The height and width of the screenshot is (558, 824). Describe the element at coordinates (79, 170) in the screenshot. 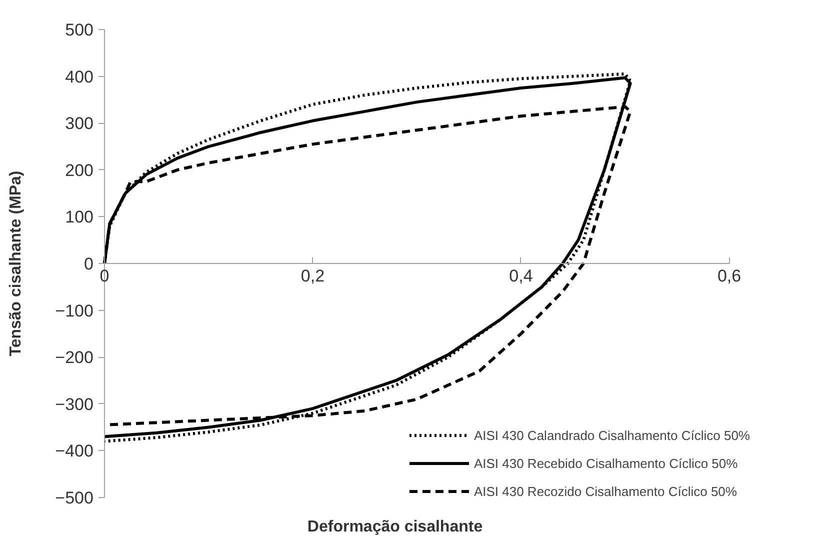

I see `y-tick-label: 200` at that location.